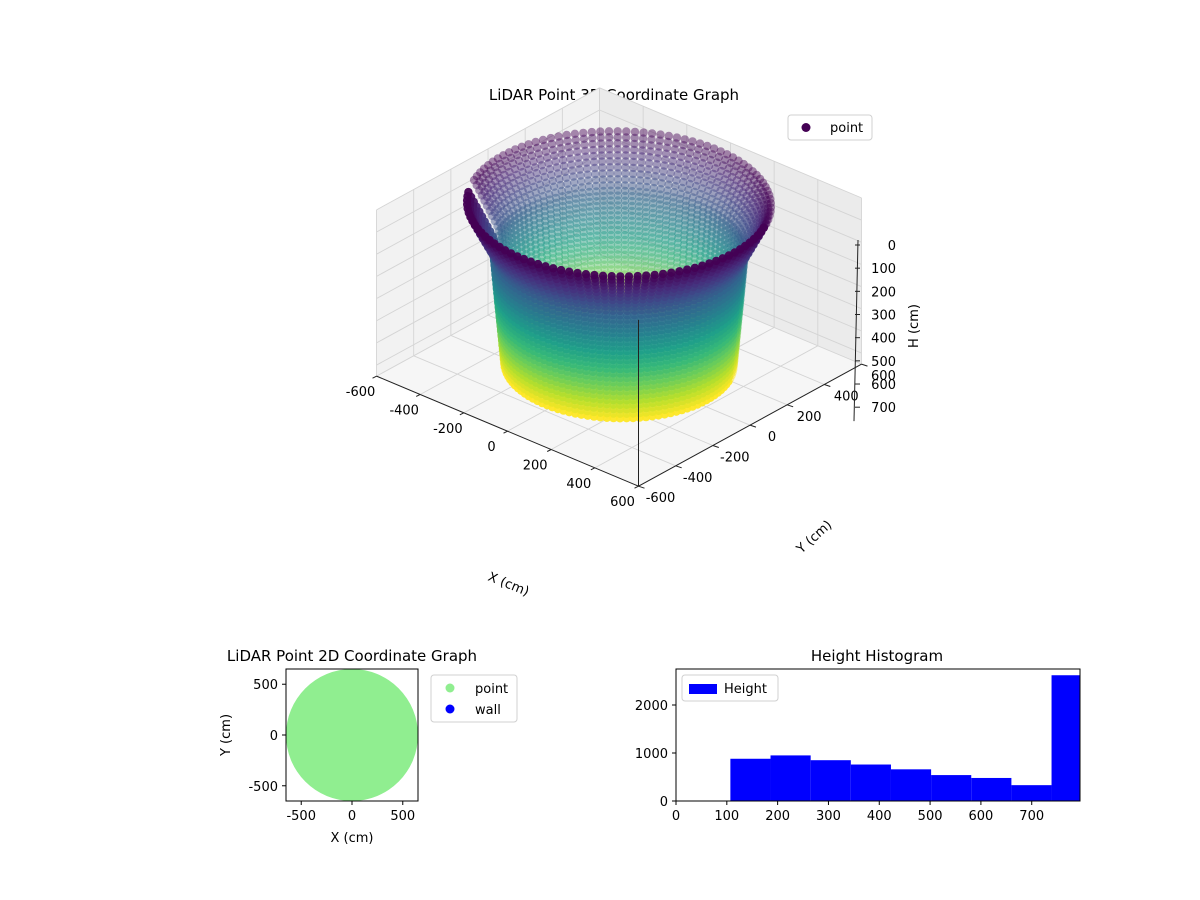  What do you see at coordinates (883, 292) in the screenshot?
I see `z-tick-label: 200` at bounding box center [883, 292].